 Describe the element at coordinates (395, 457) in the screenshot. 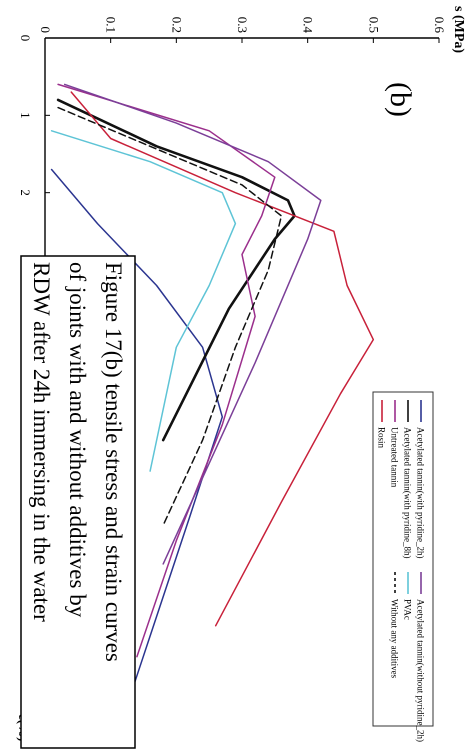

I see `legend-label-3: Untreated tannin` at that location.